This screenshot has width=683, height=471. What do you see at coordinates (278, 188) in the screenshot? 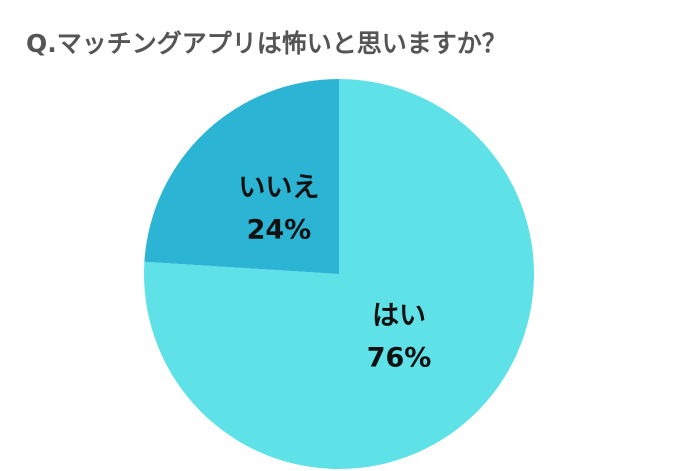
I see `slice-label: いいえ` at bounding box center [278, 188].